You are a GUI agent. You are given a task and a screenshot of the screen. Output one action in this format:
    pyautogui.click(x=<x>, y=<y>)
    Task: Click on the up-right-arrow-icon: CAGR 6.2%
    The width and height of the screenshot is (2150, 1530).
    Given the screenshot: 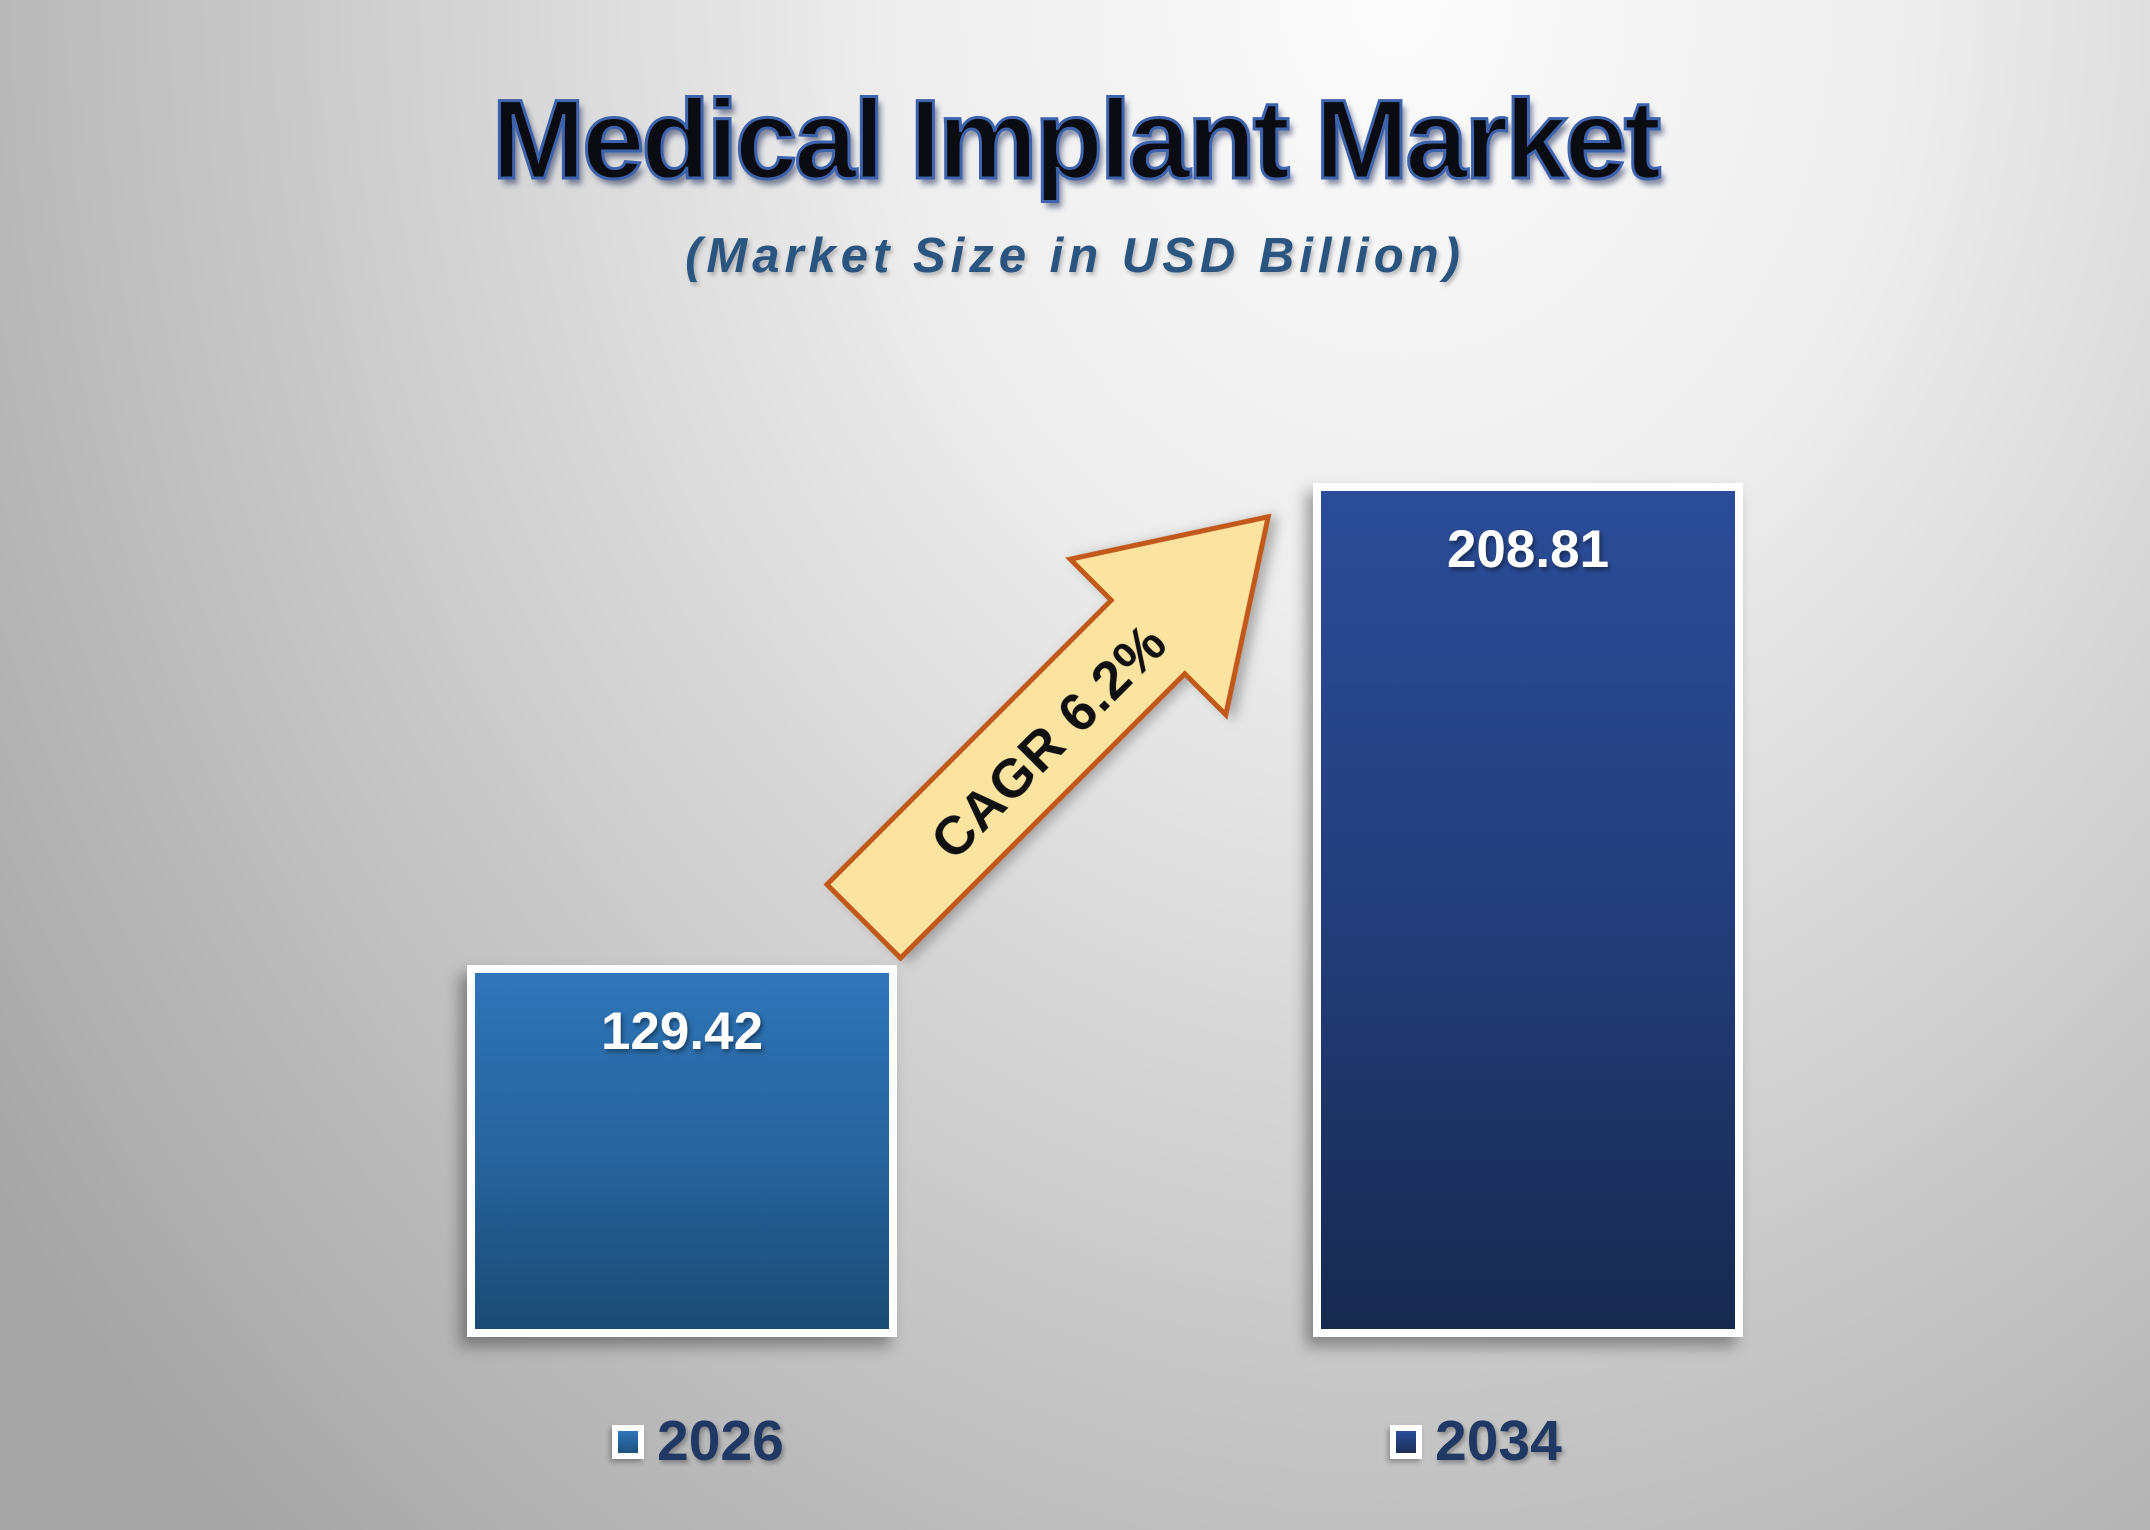 What is the action you would take?
    pyautogui.click(x=1047, y=737)
    